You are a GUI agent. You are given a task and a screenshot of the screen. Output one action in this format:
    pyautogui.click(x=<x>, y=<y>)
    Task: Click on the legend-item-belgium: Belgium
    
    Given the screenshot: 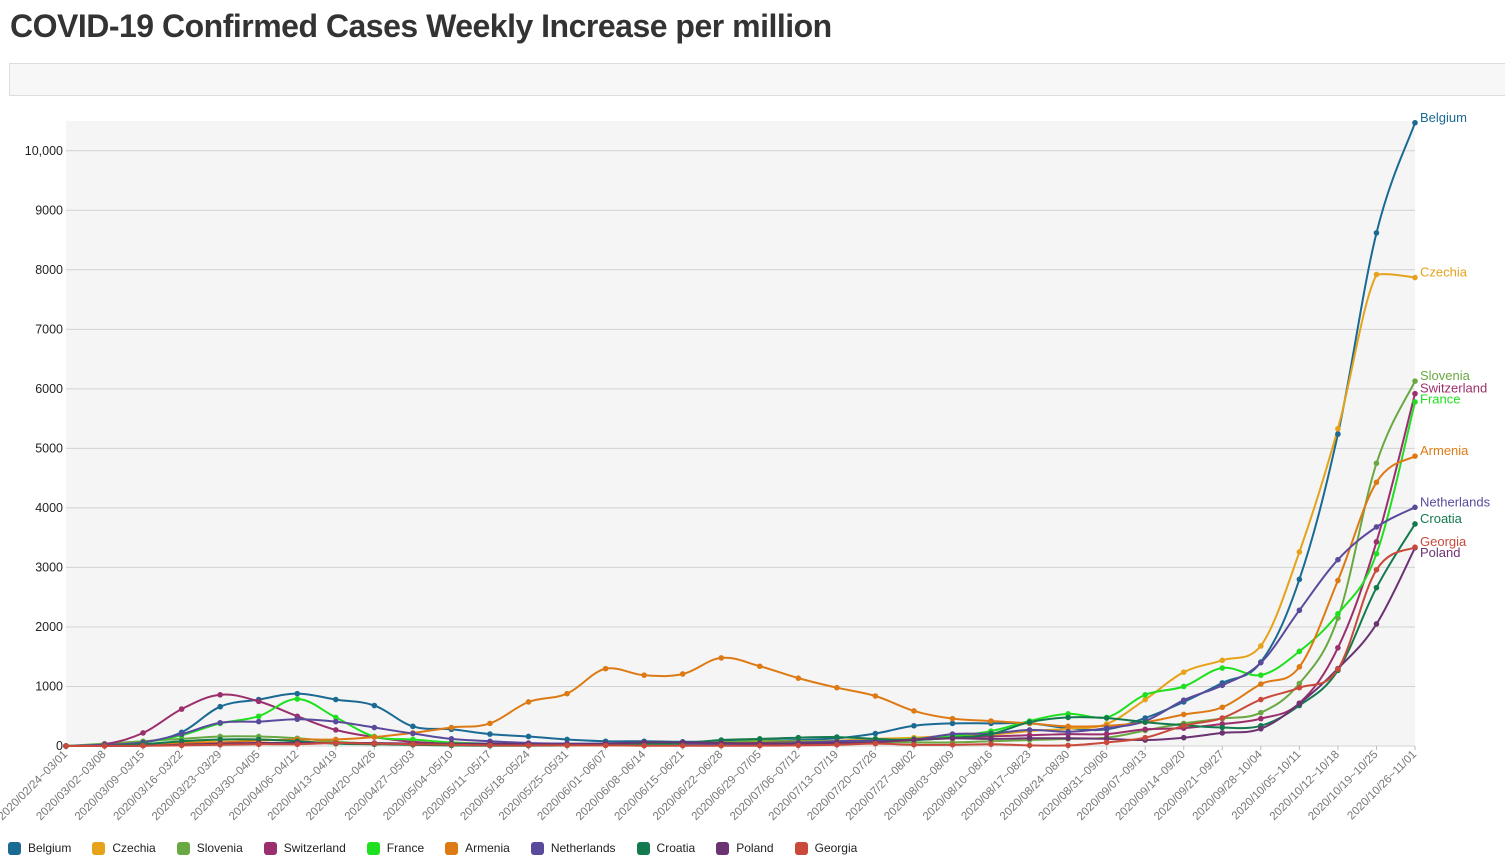 What is the action you would take?
    pyautogui.click(x=39, y=848)
    